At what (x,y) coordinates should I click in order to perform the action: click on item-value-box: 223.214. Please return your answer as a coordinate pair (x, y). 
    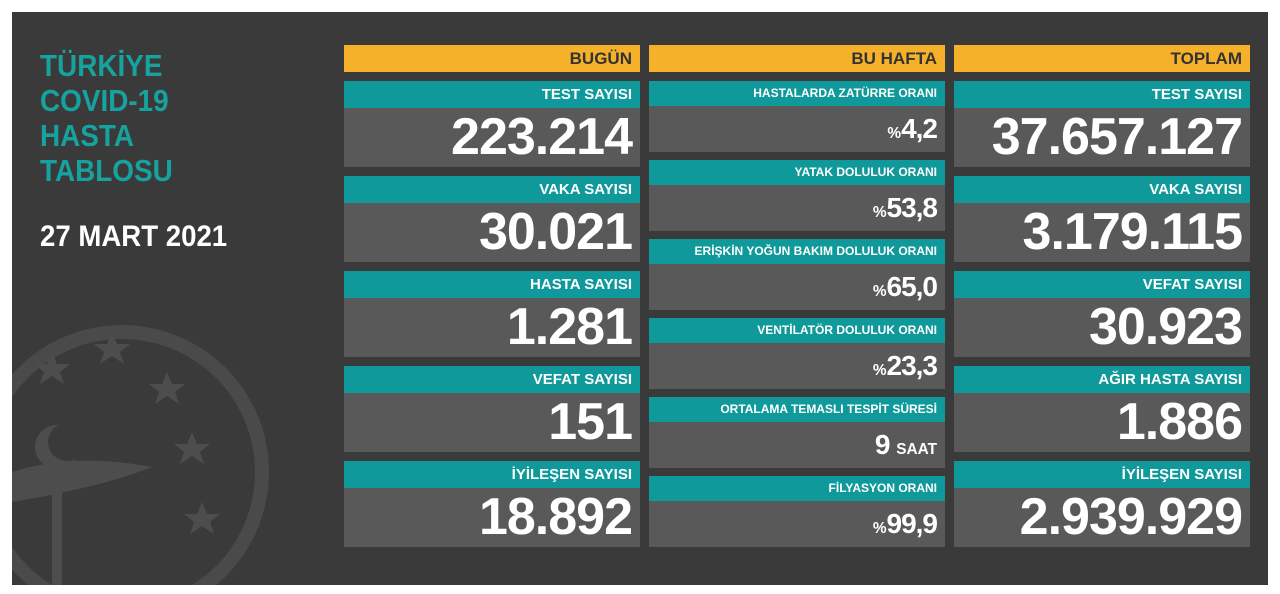
    Looking at the image, I should click on (492, 137).